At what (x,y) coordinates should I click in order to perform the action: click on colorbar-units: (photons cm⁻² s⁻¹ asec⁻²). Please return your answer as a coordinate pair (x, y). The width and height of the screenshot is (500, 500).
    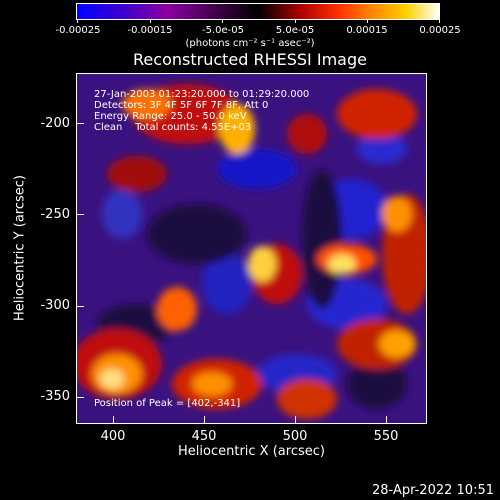
    Looking at the image, I should click on (250, 43).